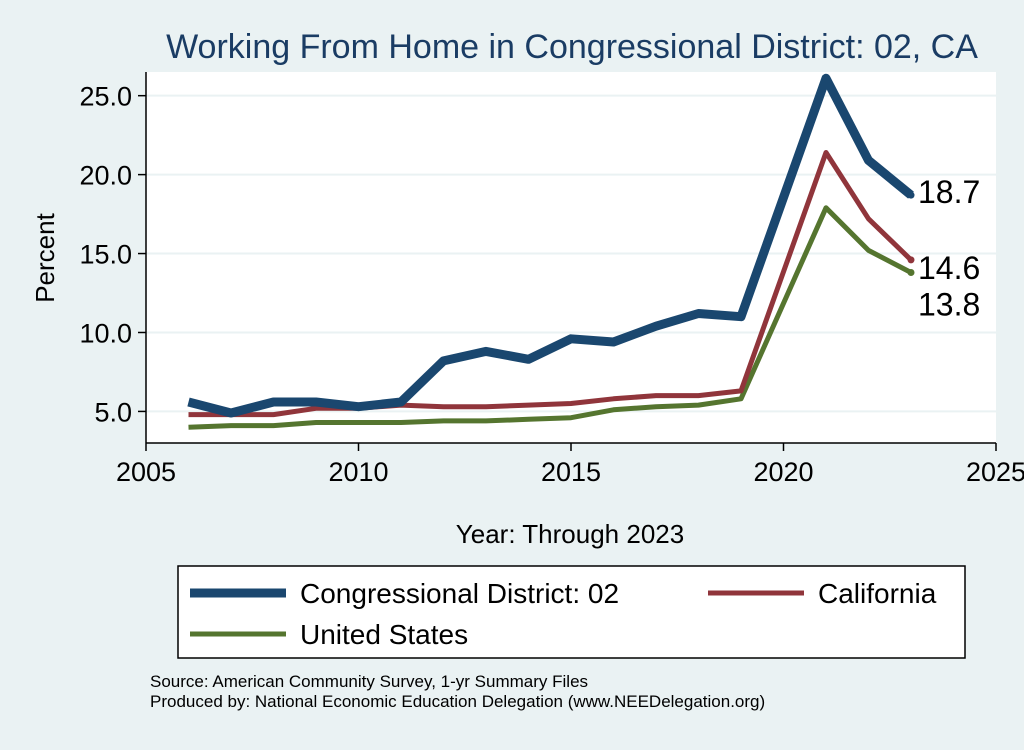 This screenshot has height=750, width=1024. What do you see at coordinates (949, 304) in the screenshot?
I see `end-value-label: 13.8` at bounding box center [949, 304].